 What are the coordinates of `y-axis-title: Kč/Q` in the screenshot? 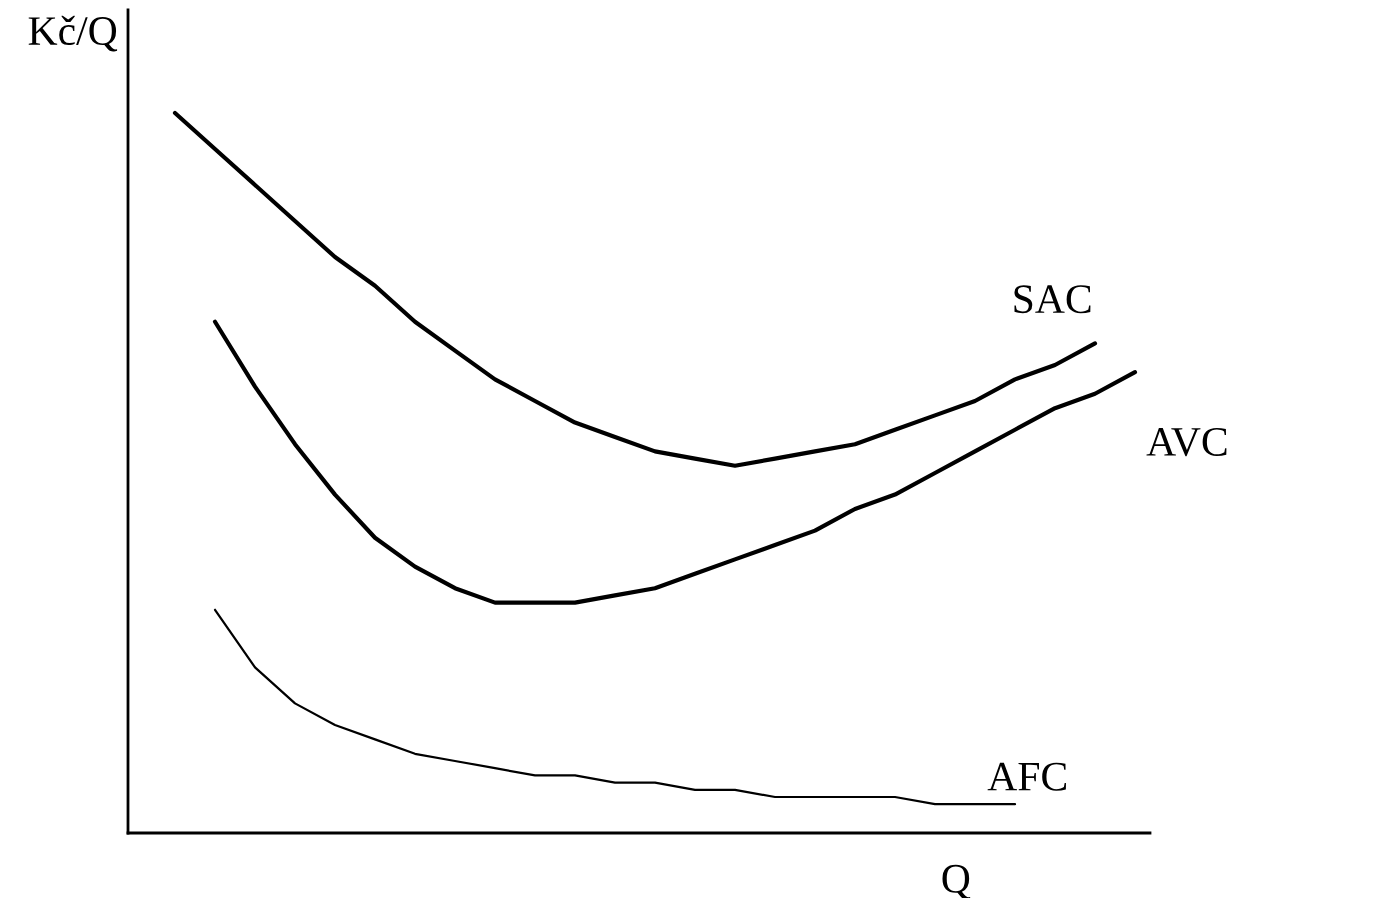 It's located at (73, 33).